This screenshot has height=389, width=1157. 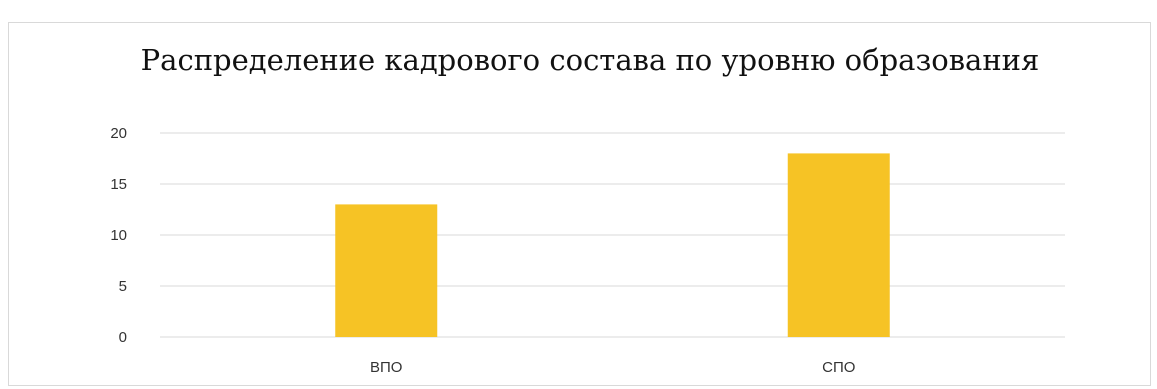 What do you see at coordinates (612, 367) in the screenshot?
I see `x-axis-tick-labels: ВПО СПО` at bounding box center [612, 367].